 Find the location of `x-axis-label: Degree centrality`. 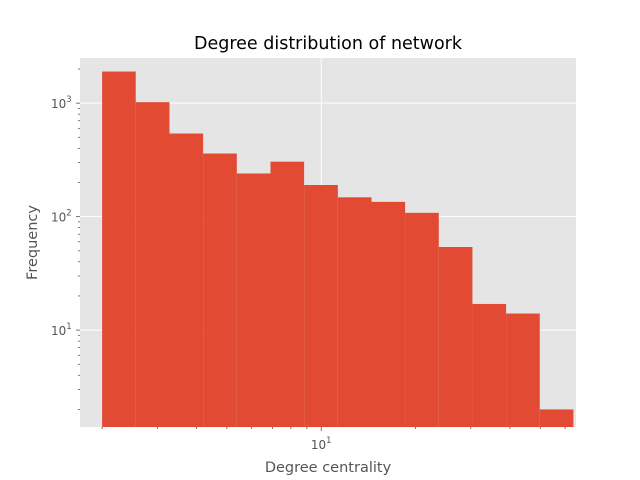

x-axis-label: Degree centrality is located at coordinates (328, 468).